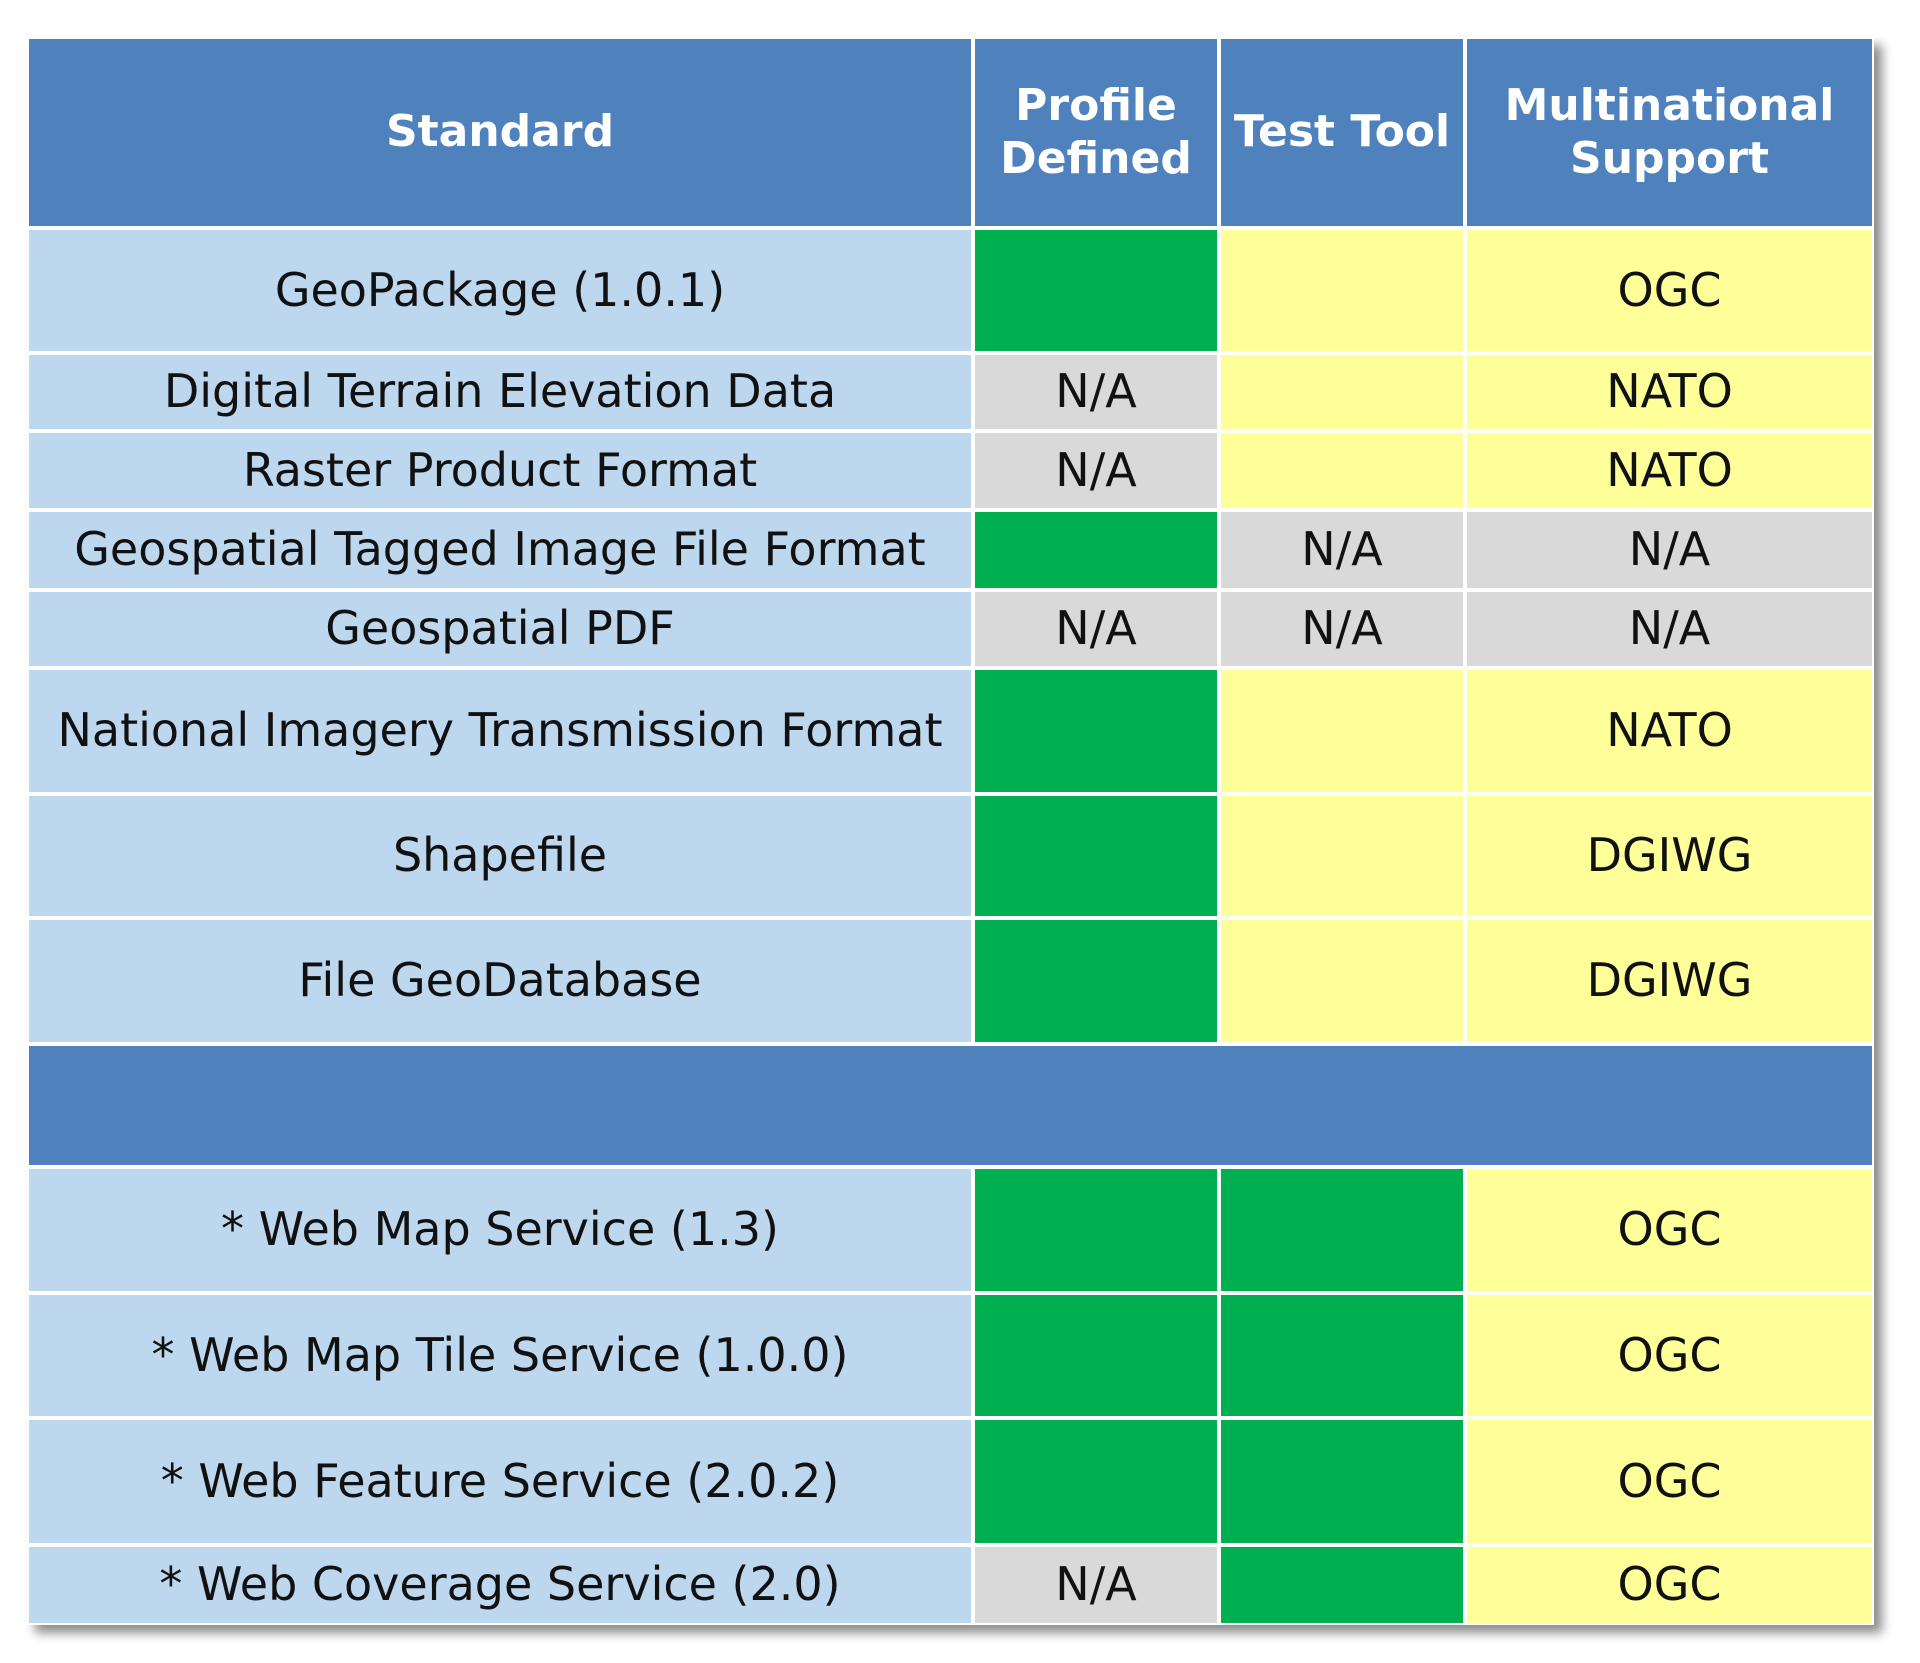 Image resolution: width=1920 pixels, height=1663 pixels. Describe the element at coordinates (500, 1481) in the screenshot. I see `standard-name: * Web Feature Service (2.0.2)` at that location.